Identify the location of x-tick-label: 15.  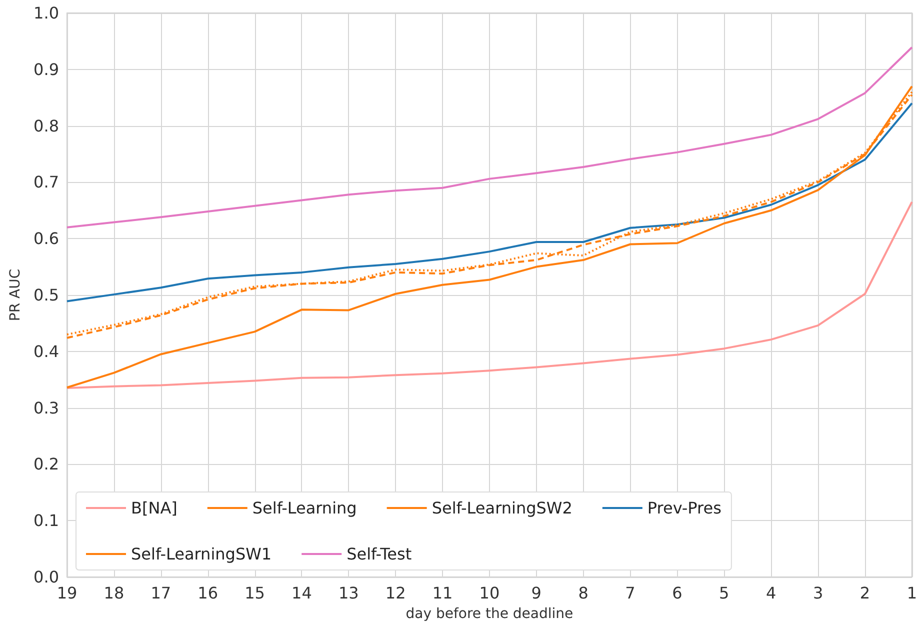
(254, 593).